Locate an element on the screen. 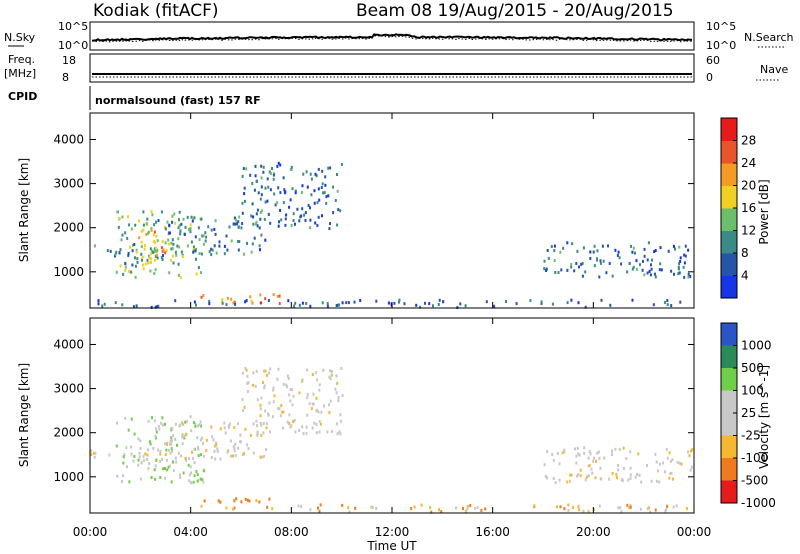 Image resolution: width=800 pixels, height=554 pixels. freq-tick-low: 8 is located at coordinates (65, 77).